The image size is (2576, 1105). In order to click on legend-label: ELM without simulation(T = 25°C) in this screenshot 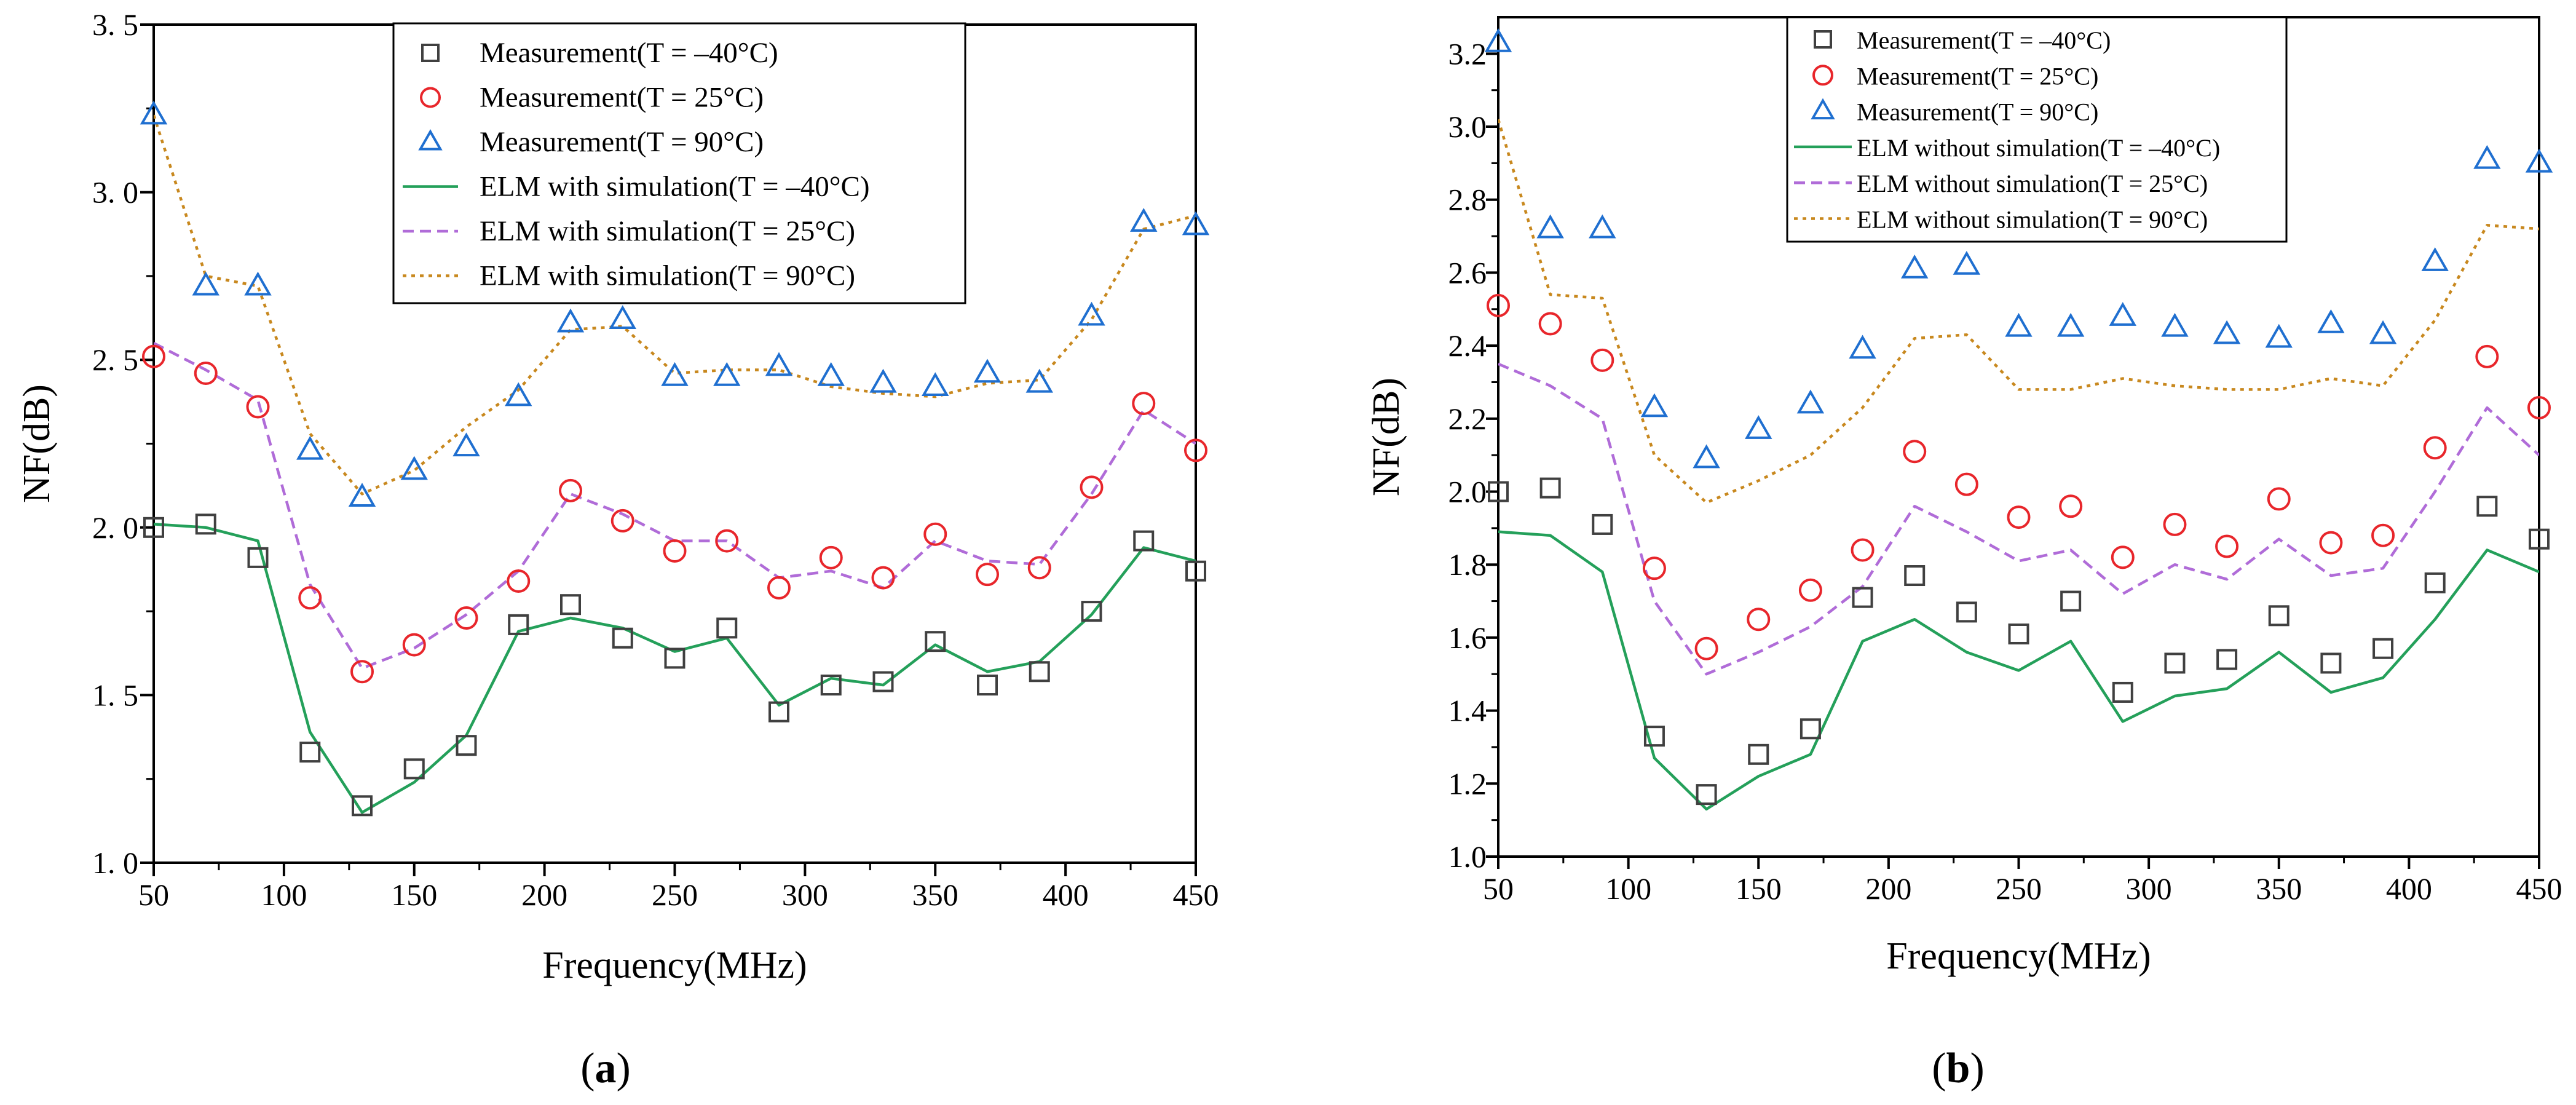, I will do `click(2033, 183)`.